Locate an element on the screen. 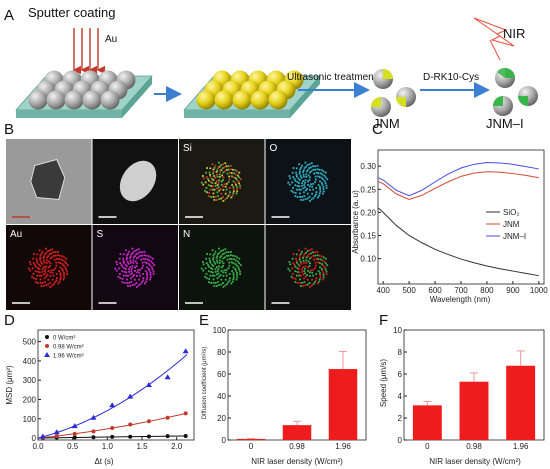 This screenshot has height=469, width=550. sputter-coating-label: Sputter coating is located at coordinates (71, 12).